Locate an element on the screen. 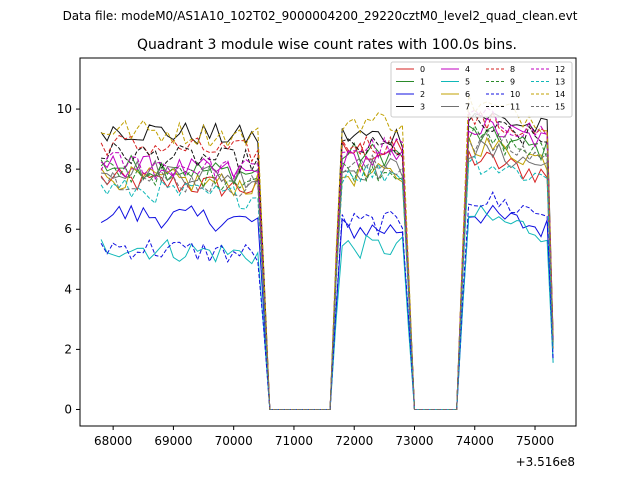 Image resolution: width=640 pixels, height=480 pixels. x-tick-label: 69000 is located at coordinates (173, 441).